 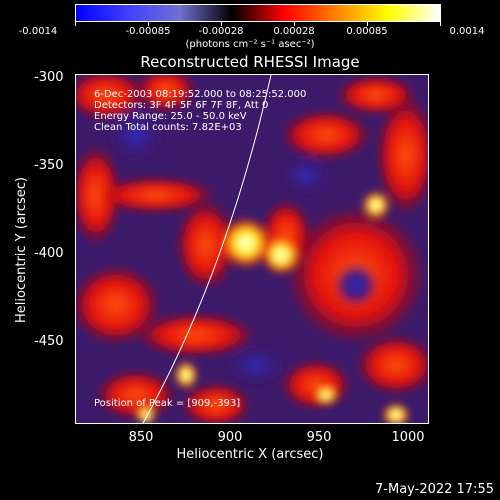 I want to click on colorbar-label: -0.00028, so click(x=221, y=31).